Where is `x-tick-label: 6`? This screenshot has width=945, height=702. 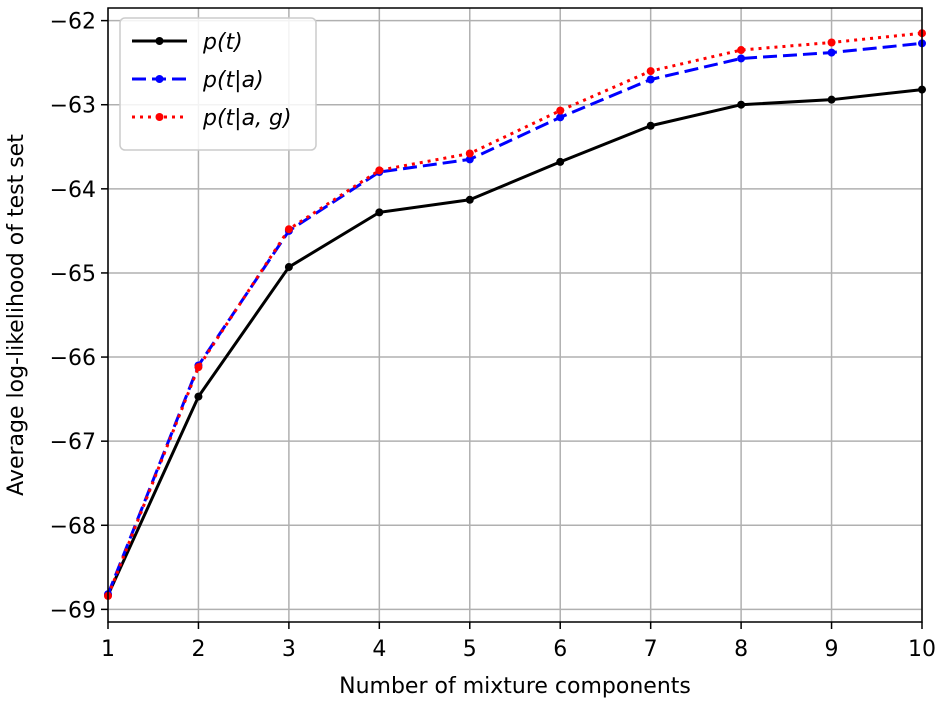
x-tick-label: 6 is located at coordinates (560, 649).